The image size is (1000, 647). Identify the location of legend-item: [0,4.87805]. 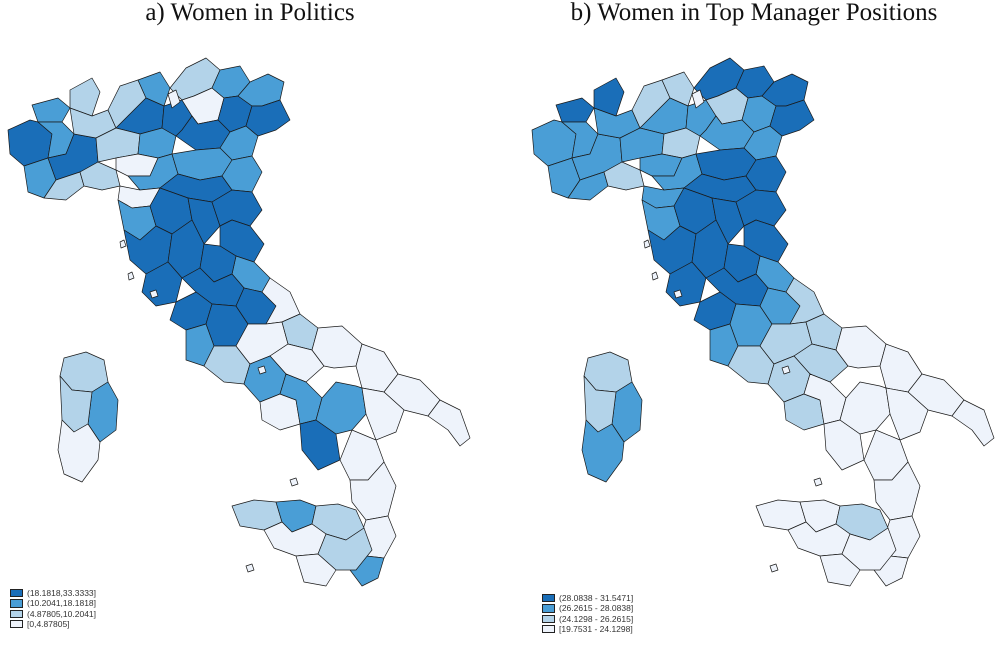
(53, 624).